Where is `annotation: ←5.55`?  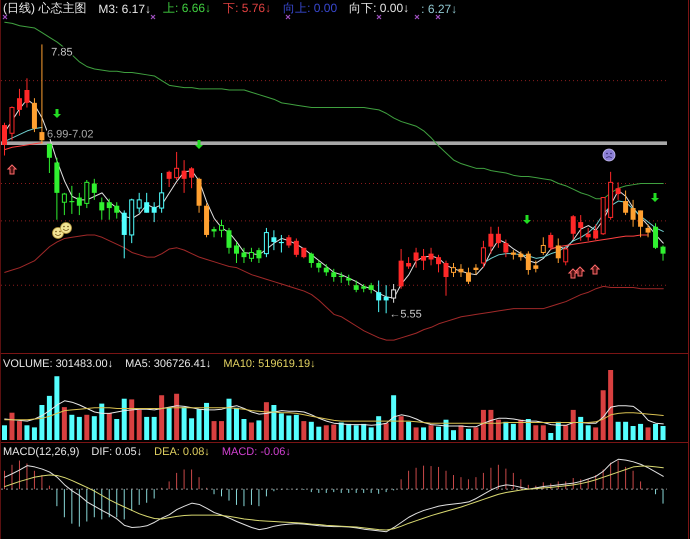 annotation: ←5.55 is located at coordinates (405, 314).